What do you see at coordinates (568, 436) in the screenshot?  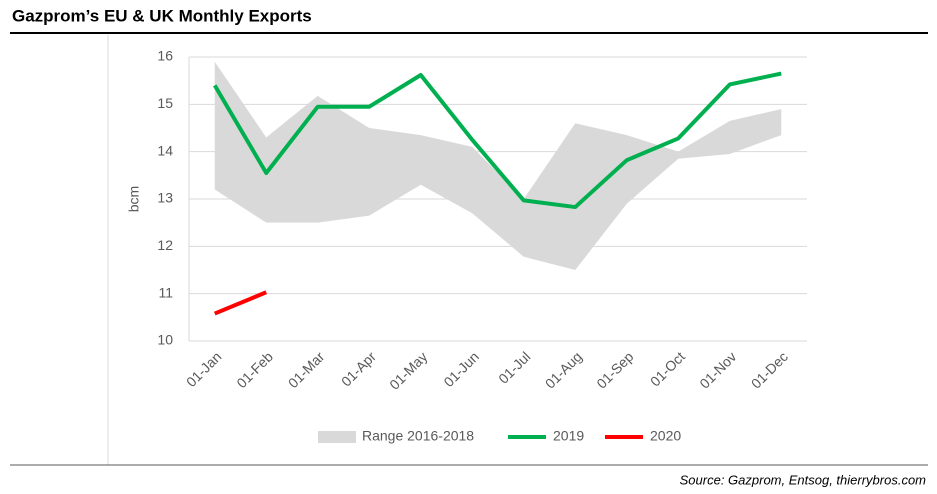 I see `legend-label: 2019` at bounding box center [568, 436].